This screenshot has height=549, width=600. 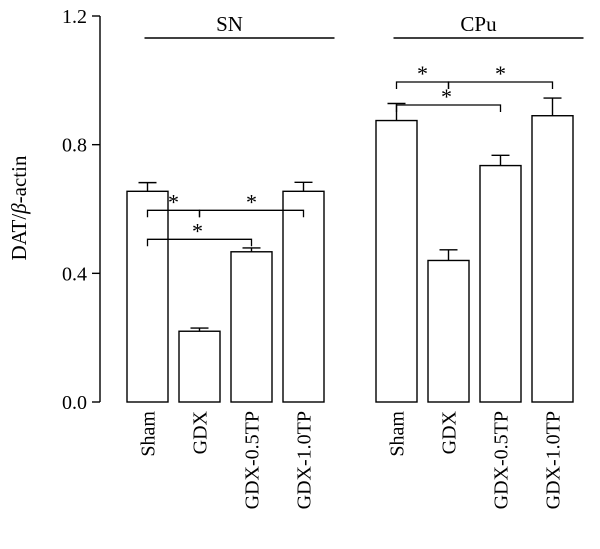 What do you see at coordinates (19, 207) in the screenshot?
I see `y-axis-label: DAT/β-actin` at bounding box center [19, 207].